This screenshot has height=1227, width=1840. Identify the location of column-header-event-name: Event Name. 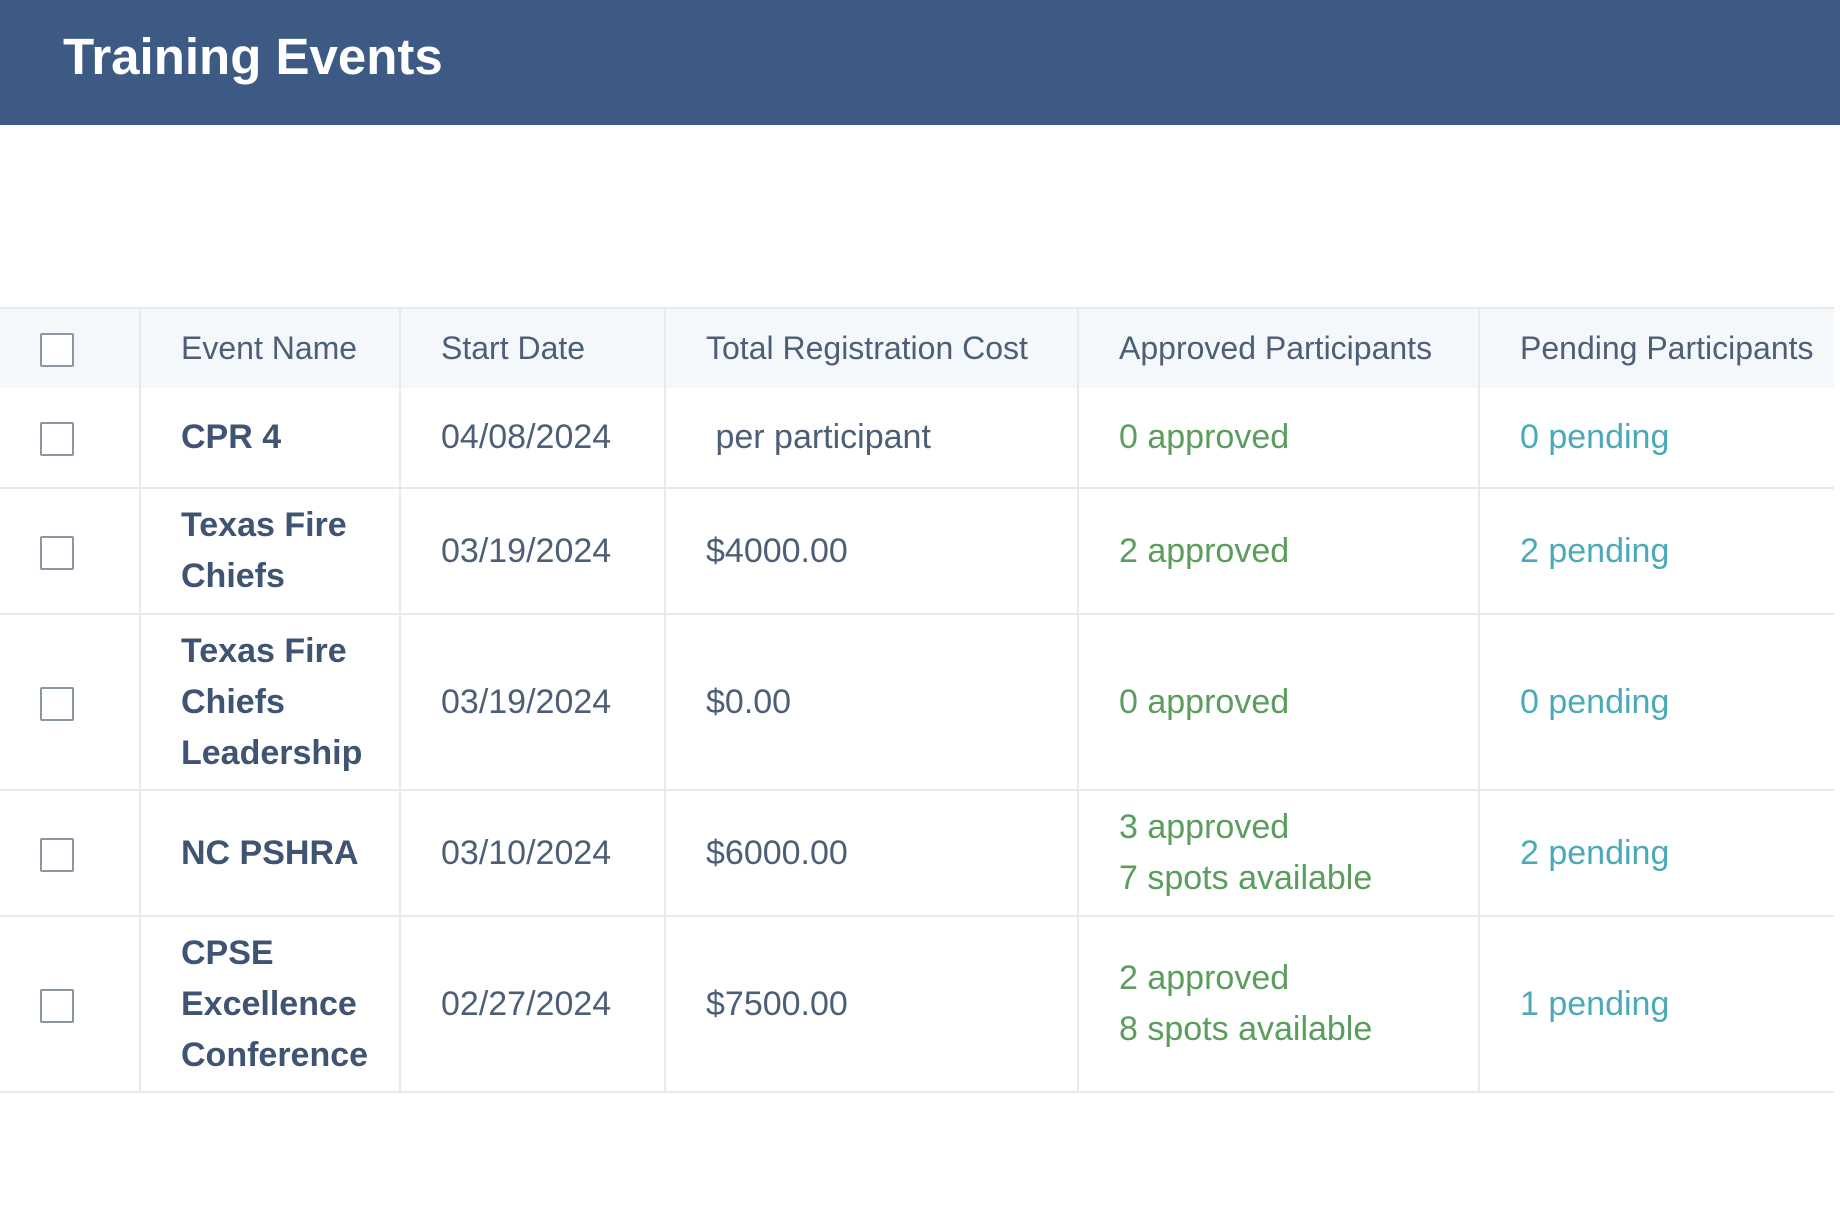
(270, 348).